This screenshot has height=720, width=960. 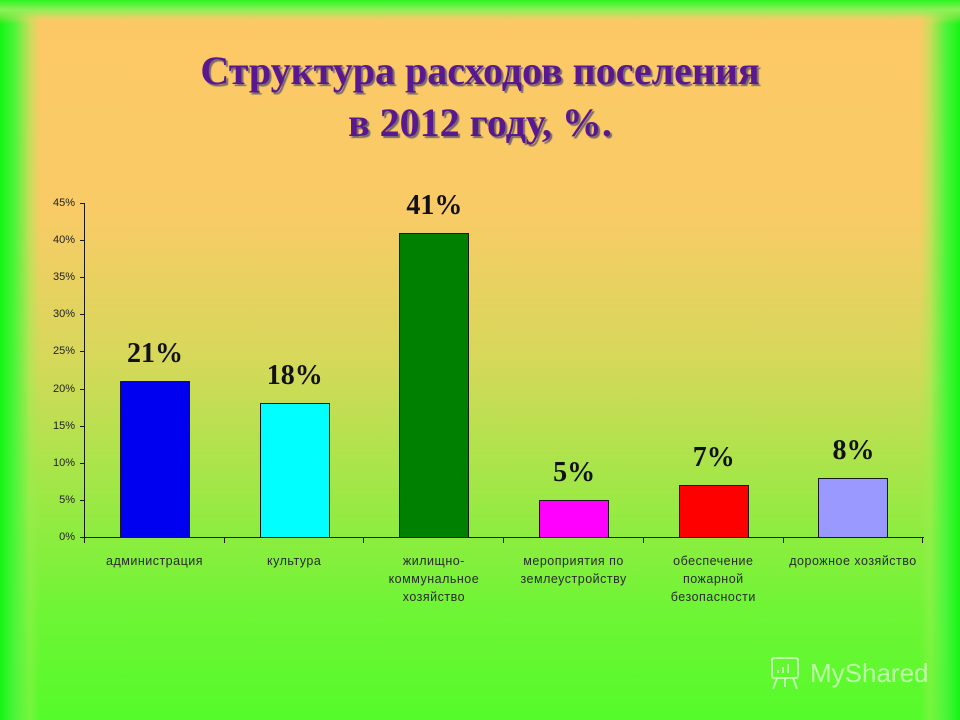 I want to click on data-label: 8%, so click(x=853, y=450).